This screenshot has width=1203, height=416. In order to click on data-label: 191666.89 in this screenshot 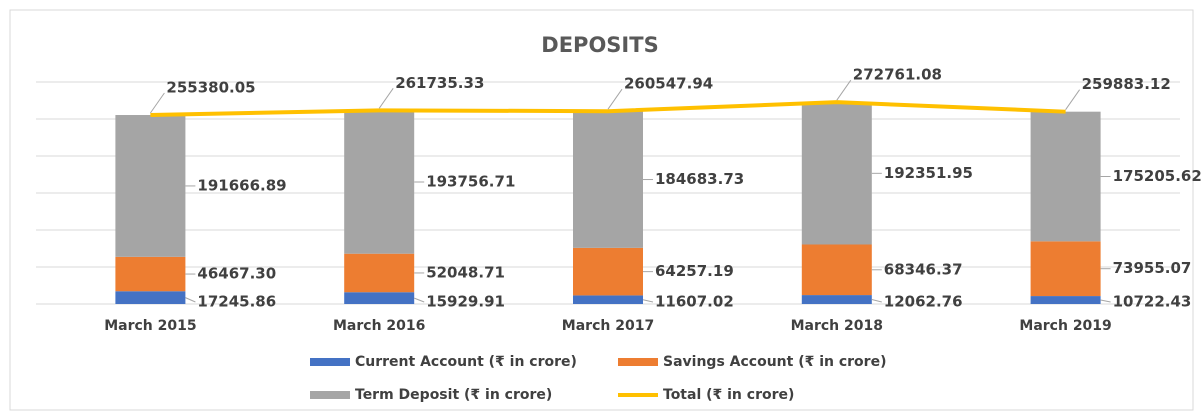, I will do `click(241, 185)`.